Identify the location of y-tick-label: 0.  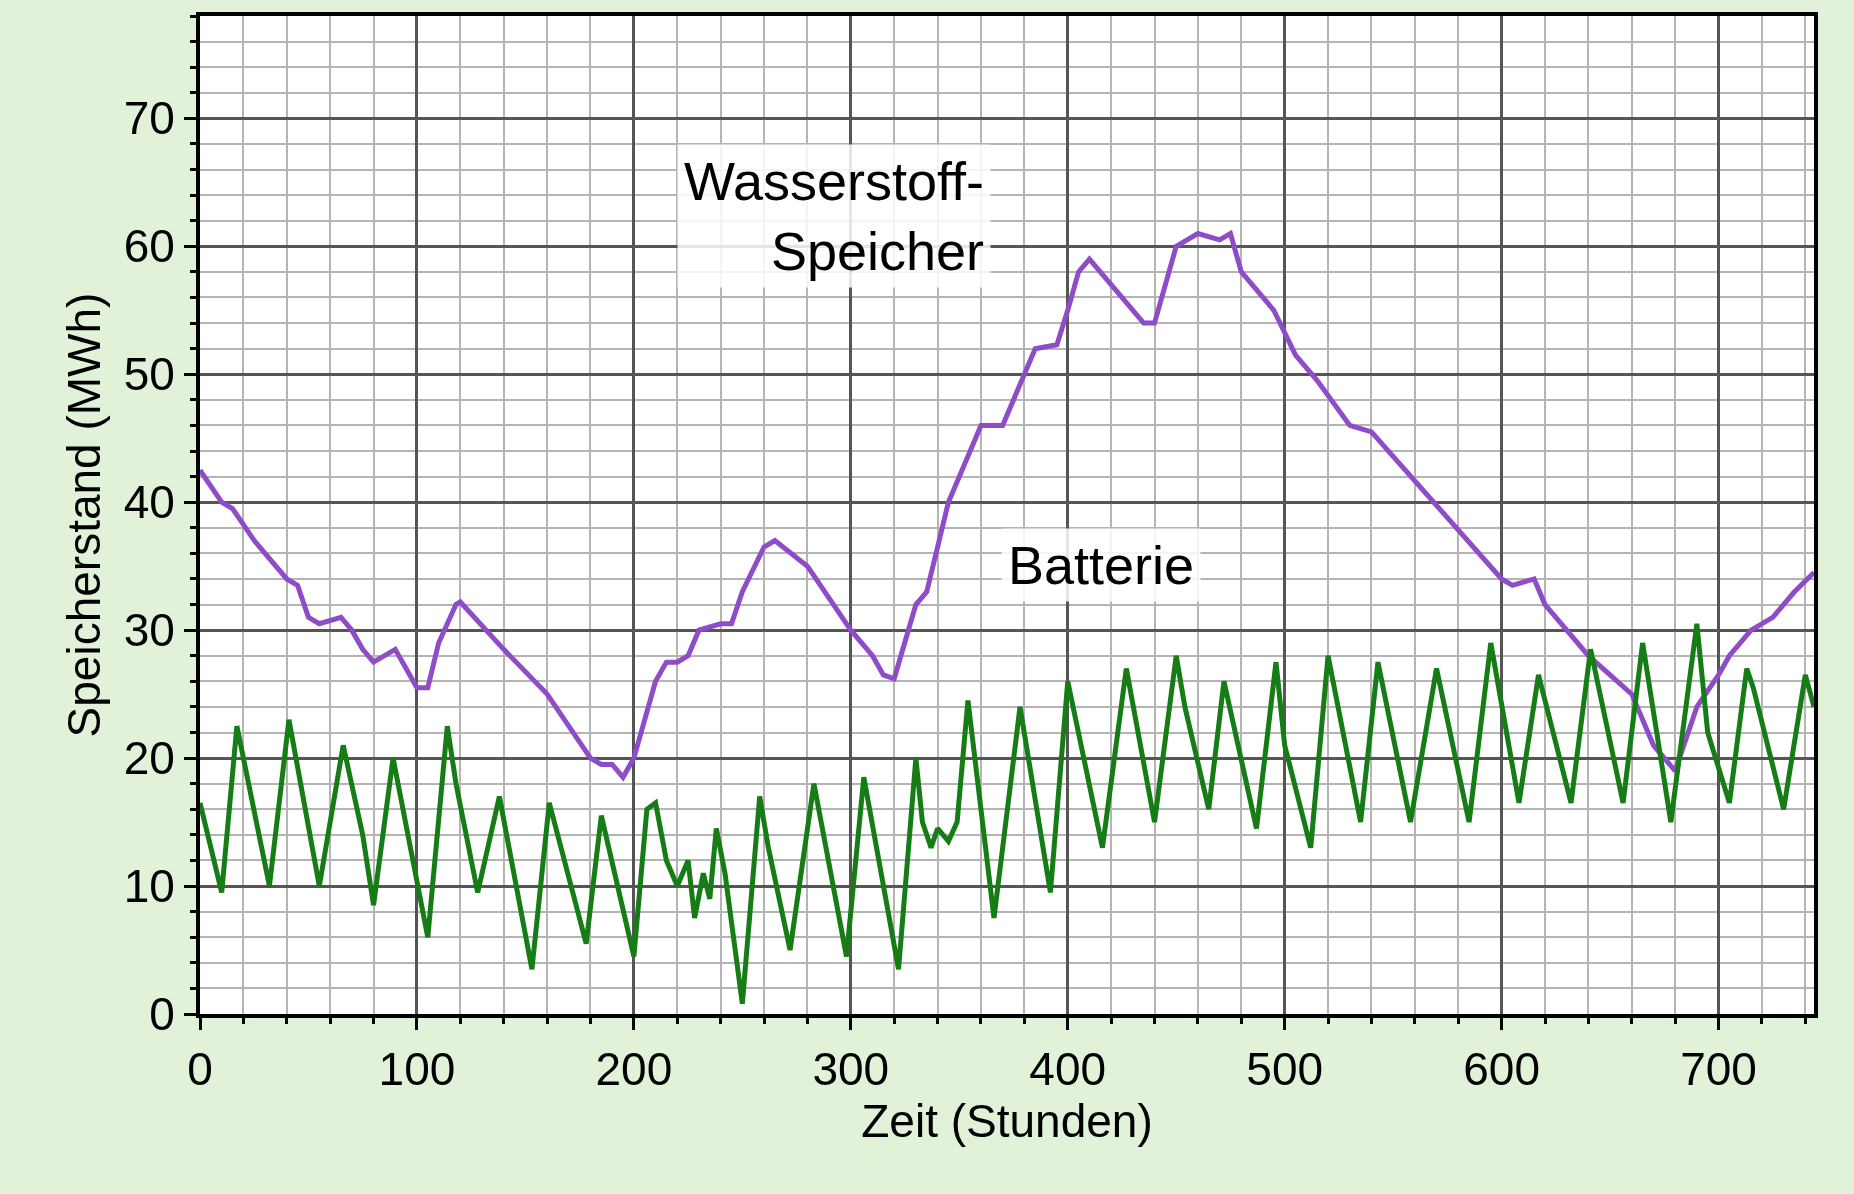
(162, 1014).